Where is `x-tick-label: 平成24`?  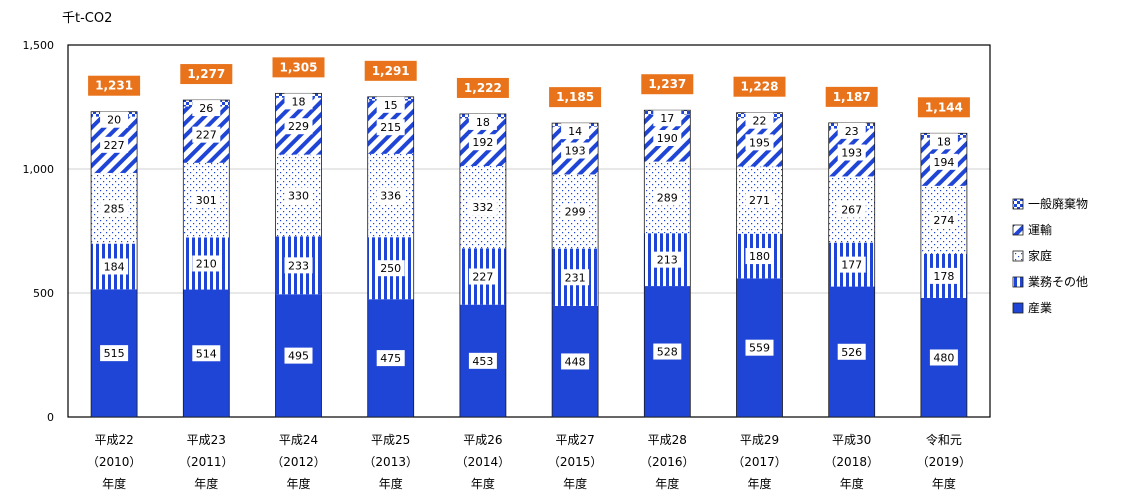
x-tick-label: 平成24 is located at coordinates (298, 440).